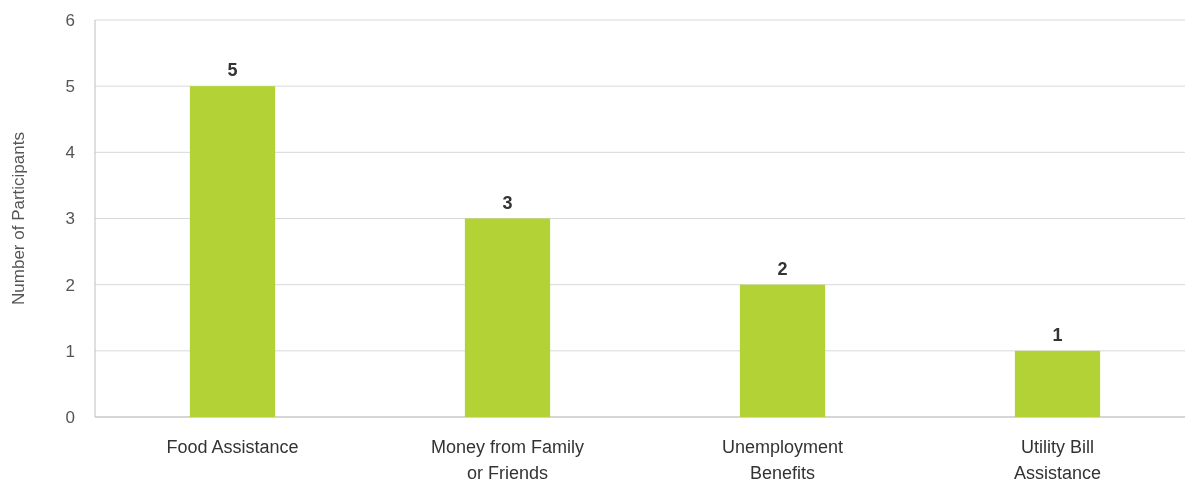  Describe the element at coordinates (782, 268) in the screenshot. I see `data-label: 2` at that location.